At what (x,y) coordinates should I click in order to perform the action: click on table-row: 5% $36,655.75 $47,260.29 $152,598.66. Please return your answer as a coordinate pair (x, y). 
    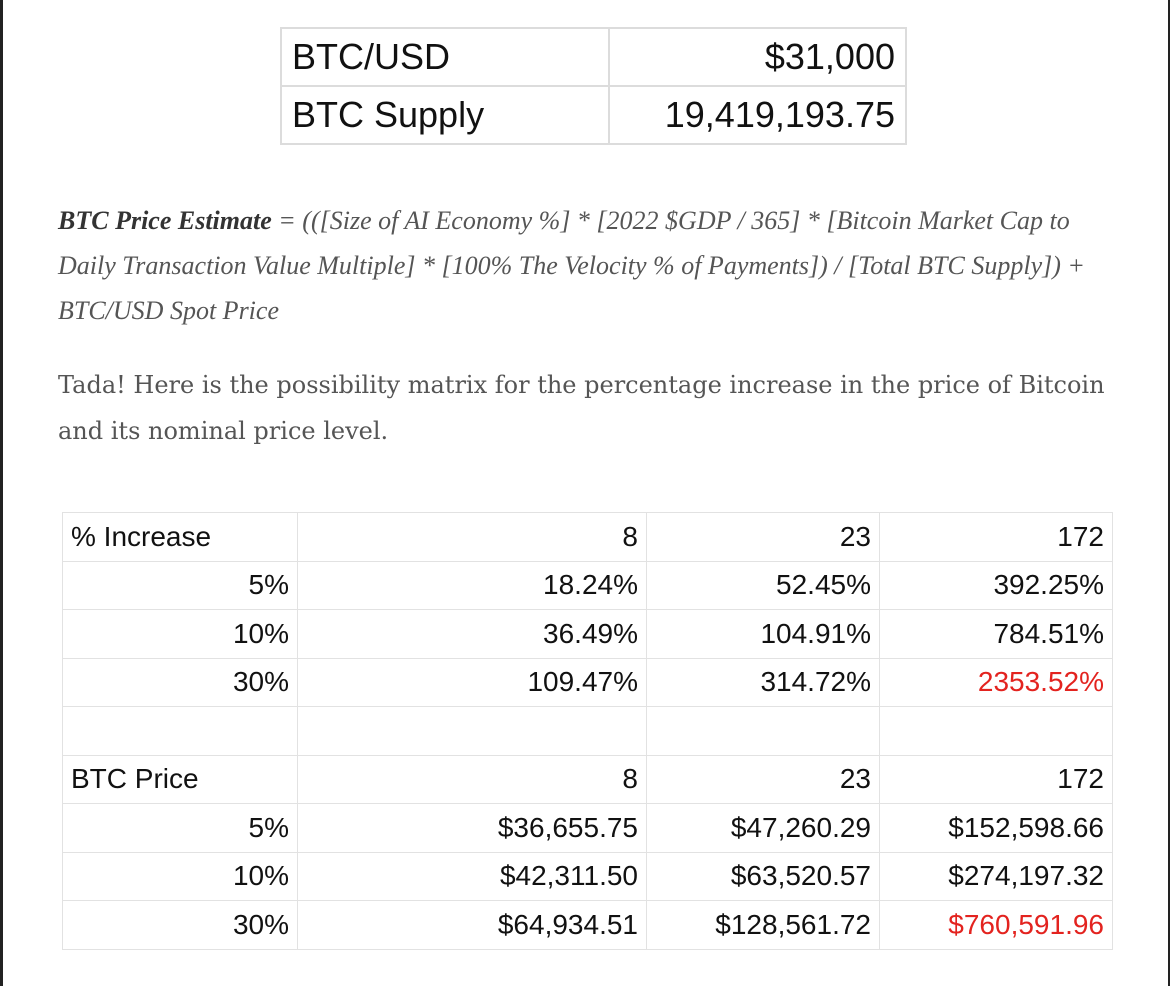
    Looking at the image, I should click on (587, 828).